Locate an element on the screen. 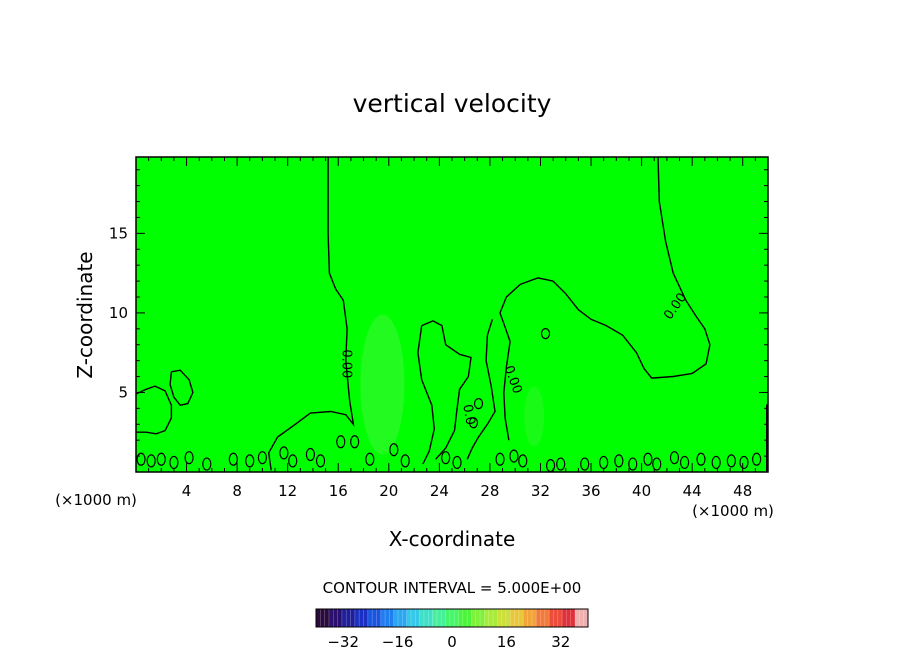 The image size is (904, 654). x-tick-label: 12 is located at coordinates (287, 491).